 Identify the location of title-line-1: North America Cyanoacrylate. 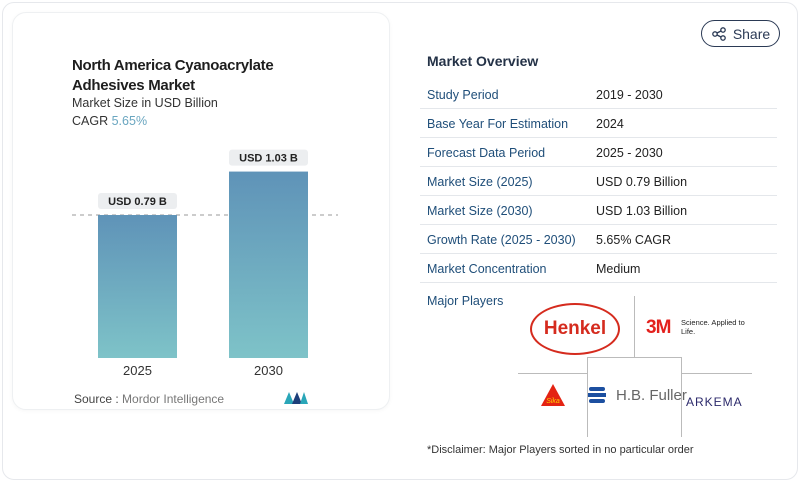
(173, 65).